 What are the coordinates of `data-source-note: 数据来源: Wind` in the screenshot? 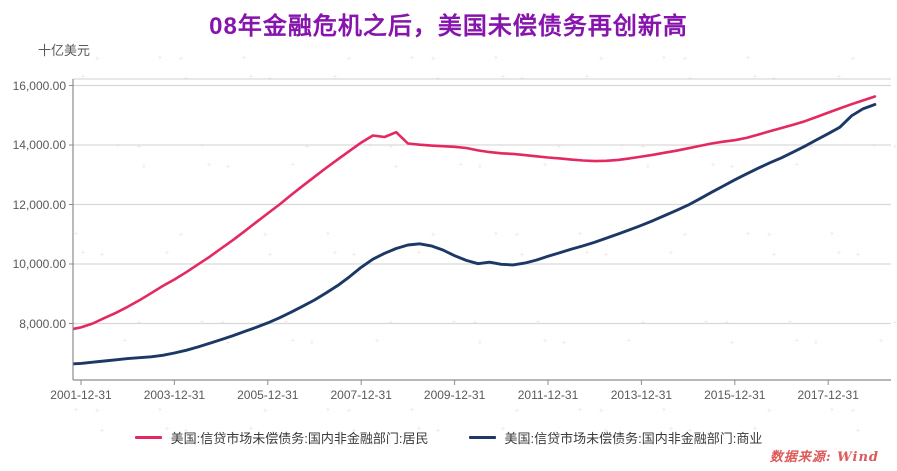 It's located at (824, 457).